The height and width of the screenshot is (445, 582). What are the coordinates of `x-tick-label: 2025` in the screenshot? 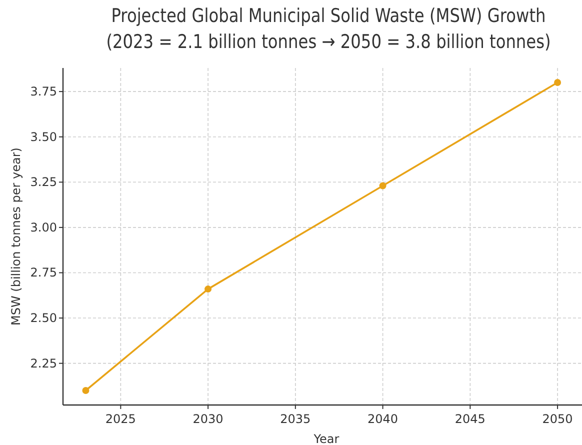 It's located at (120, 419).